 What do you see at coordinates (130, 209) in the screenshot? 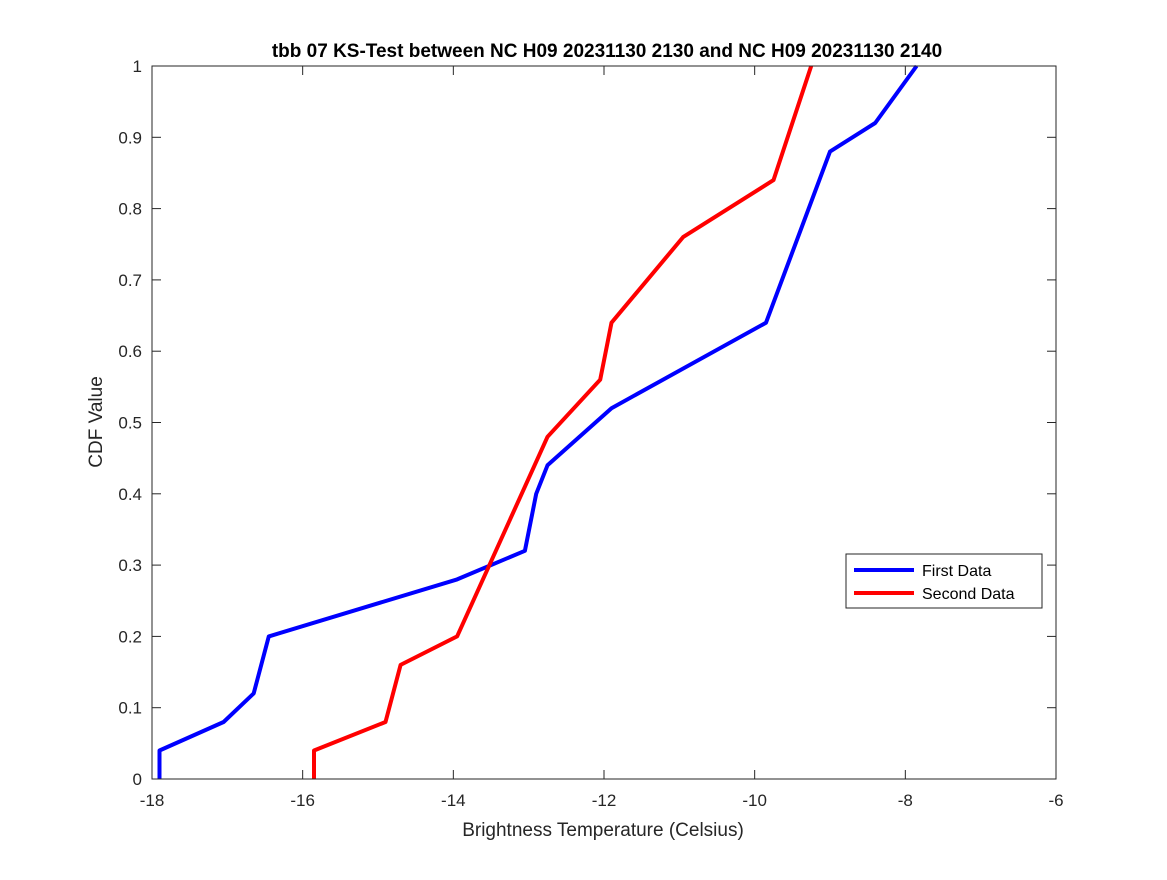
I see `y-tick-label: 0.8` at bounding box center [130, 209].